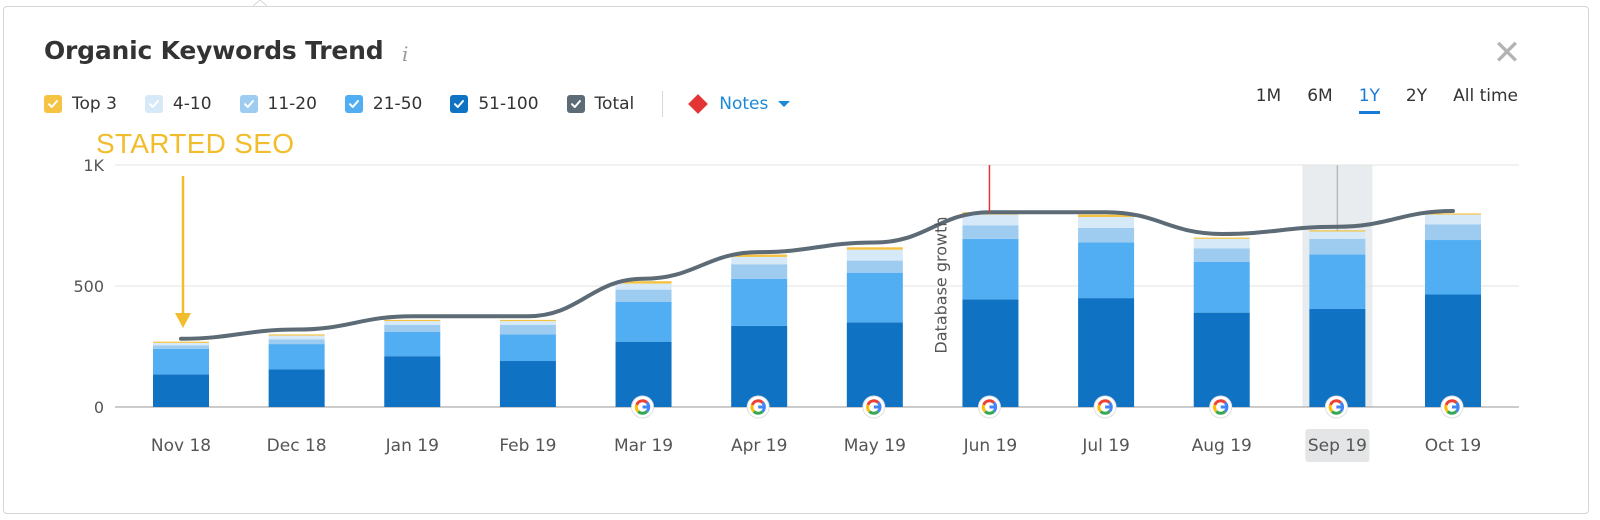 The width and height of the screenshot is (1600, 520). What do you see at coordinates (494, 104) in the screenshot?
I see `legend-item-51-100: 51-100` at bounding box center [494, 104].